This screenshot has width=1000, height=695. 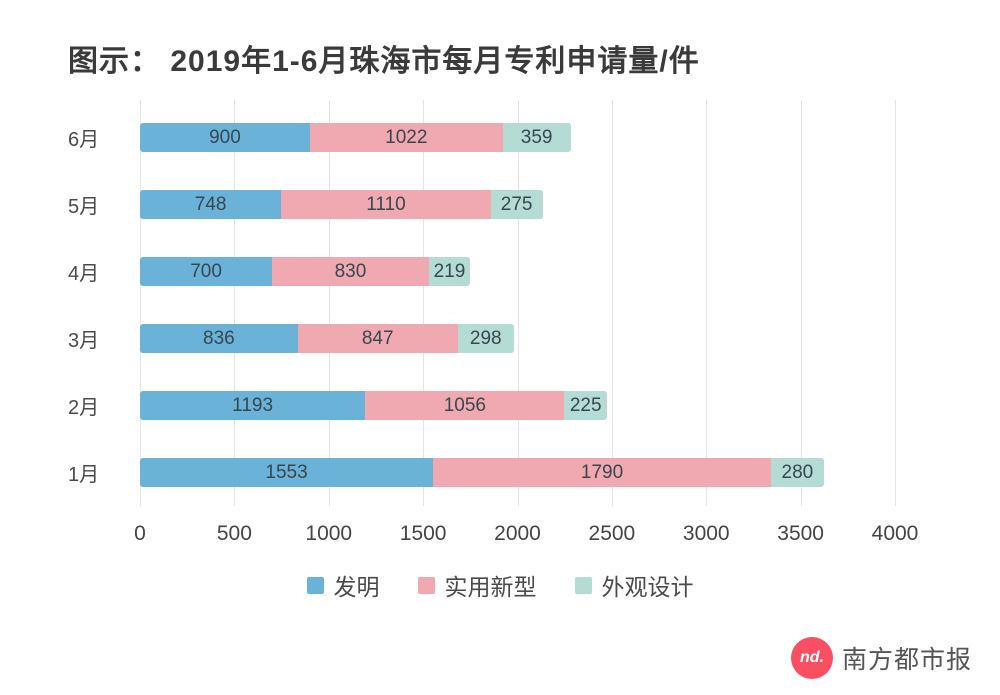 What do you see at coordinates (384, 61) in the screenshot?
I see `chart-title: 图示： 2019年1-6月珠海市每月专利申请量/件` at bounding box center [384, 61].